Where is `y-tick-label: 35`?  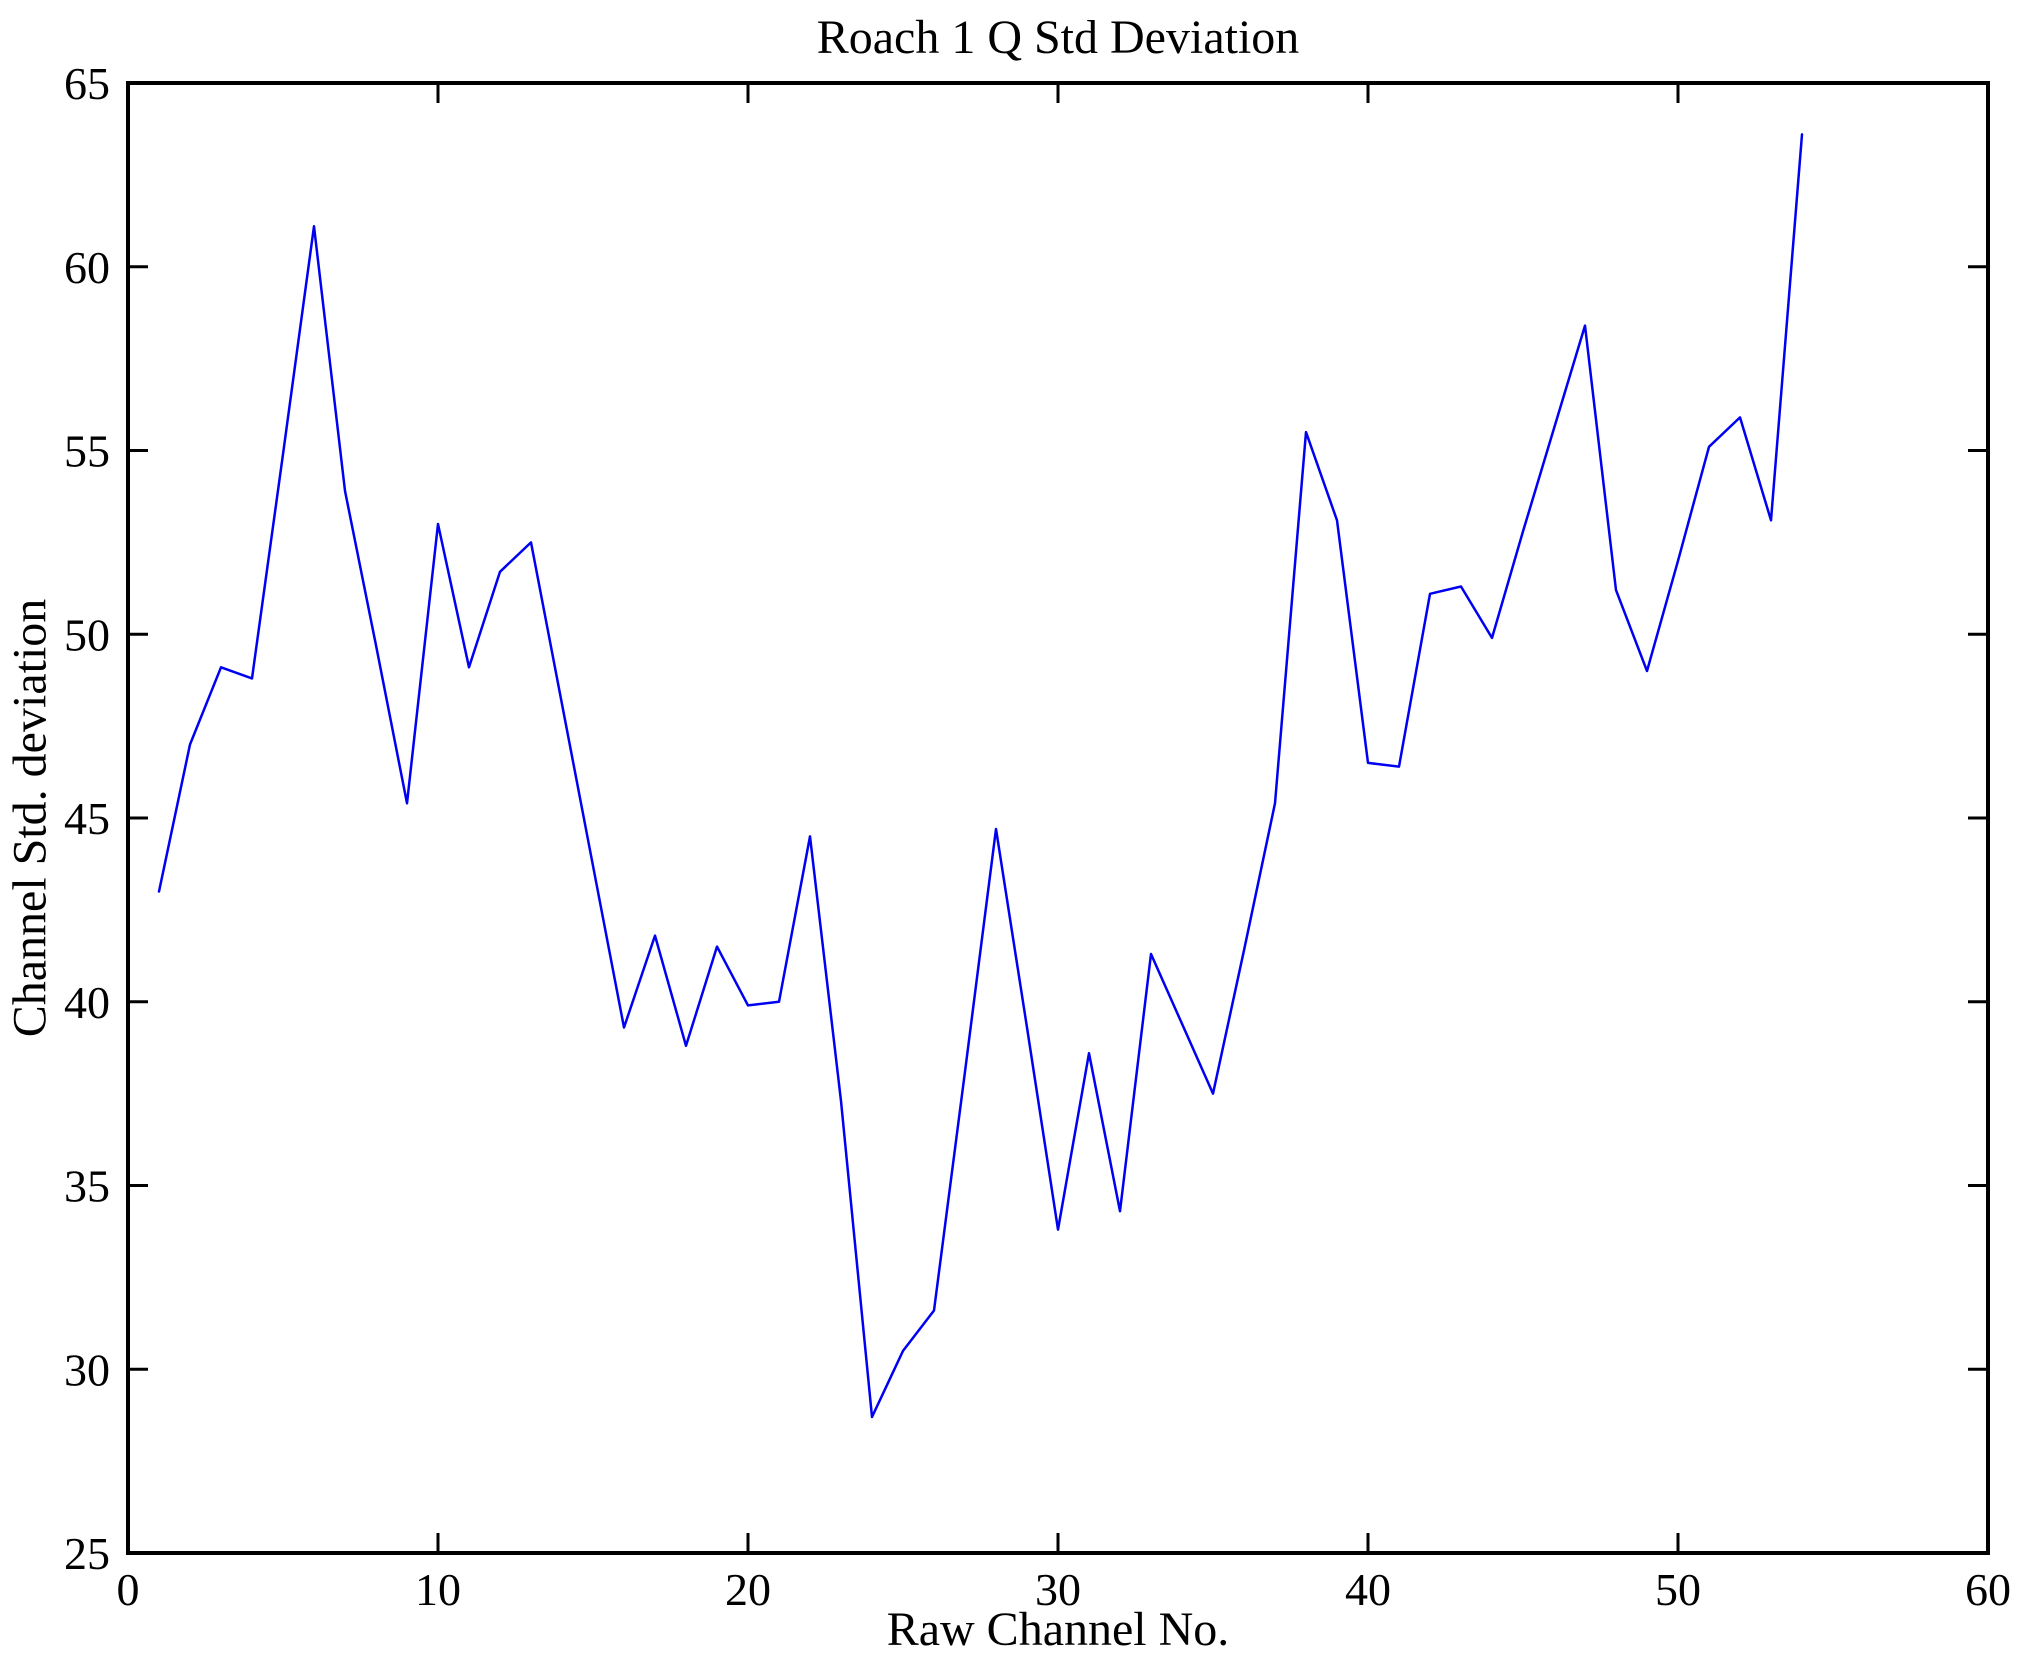
y-tick-label: 35 is located at coordinates (87, 1186).